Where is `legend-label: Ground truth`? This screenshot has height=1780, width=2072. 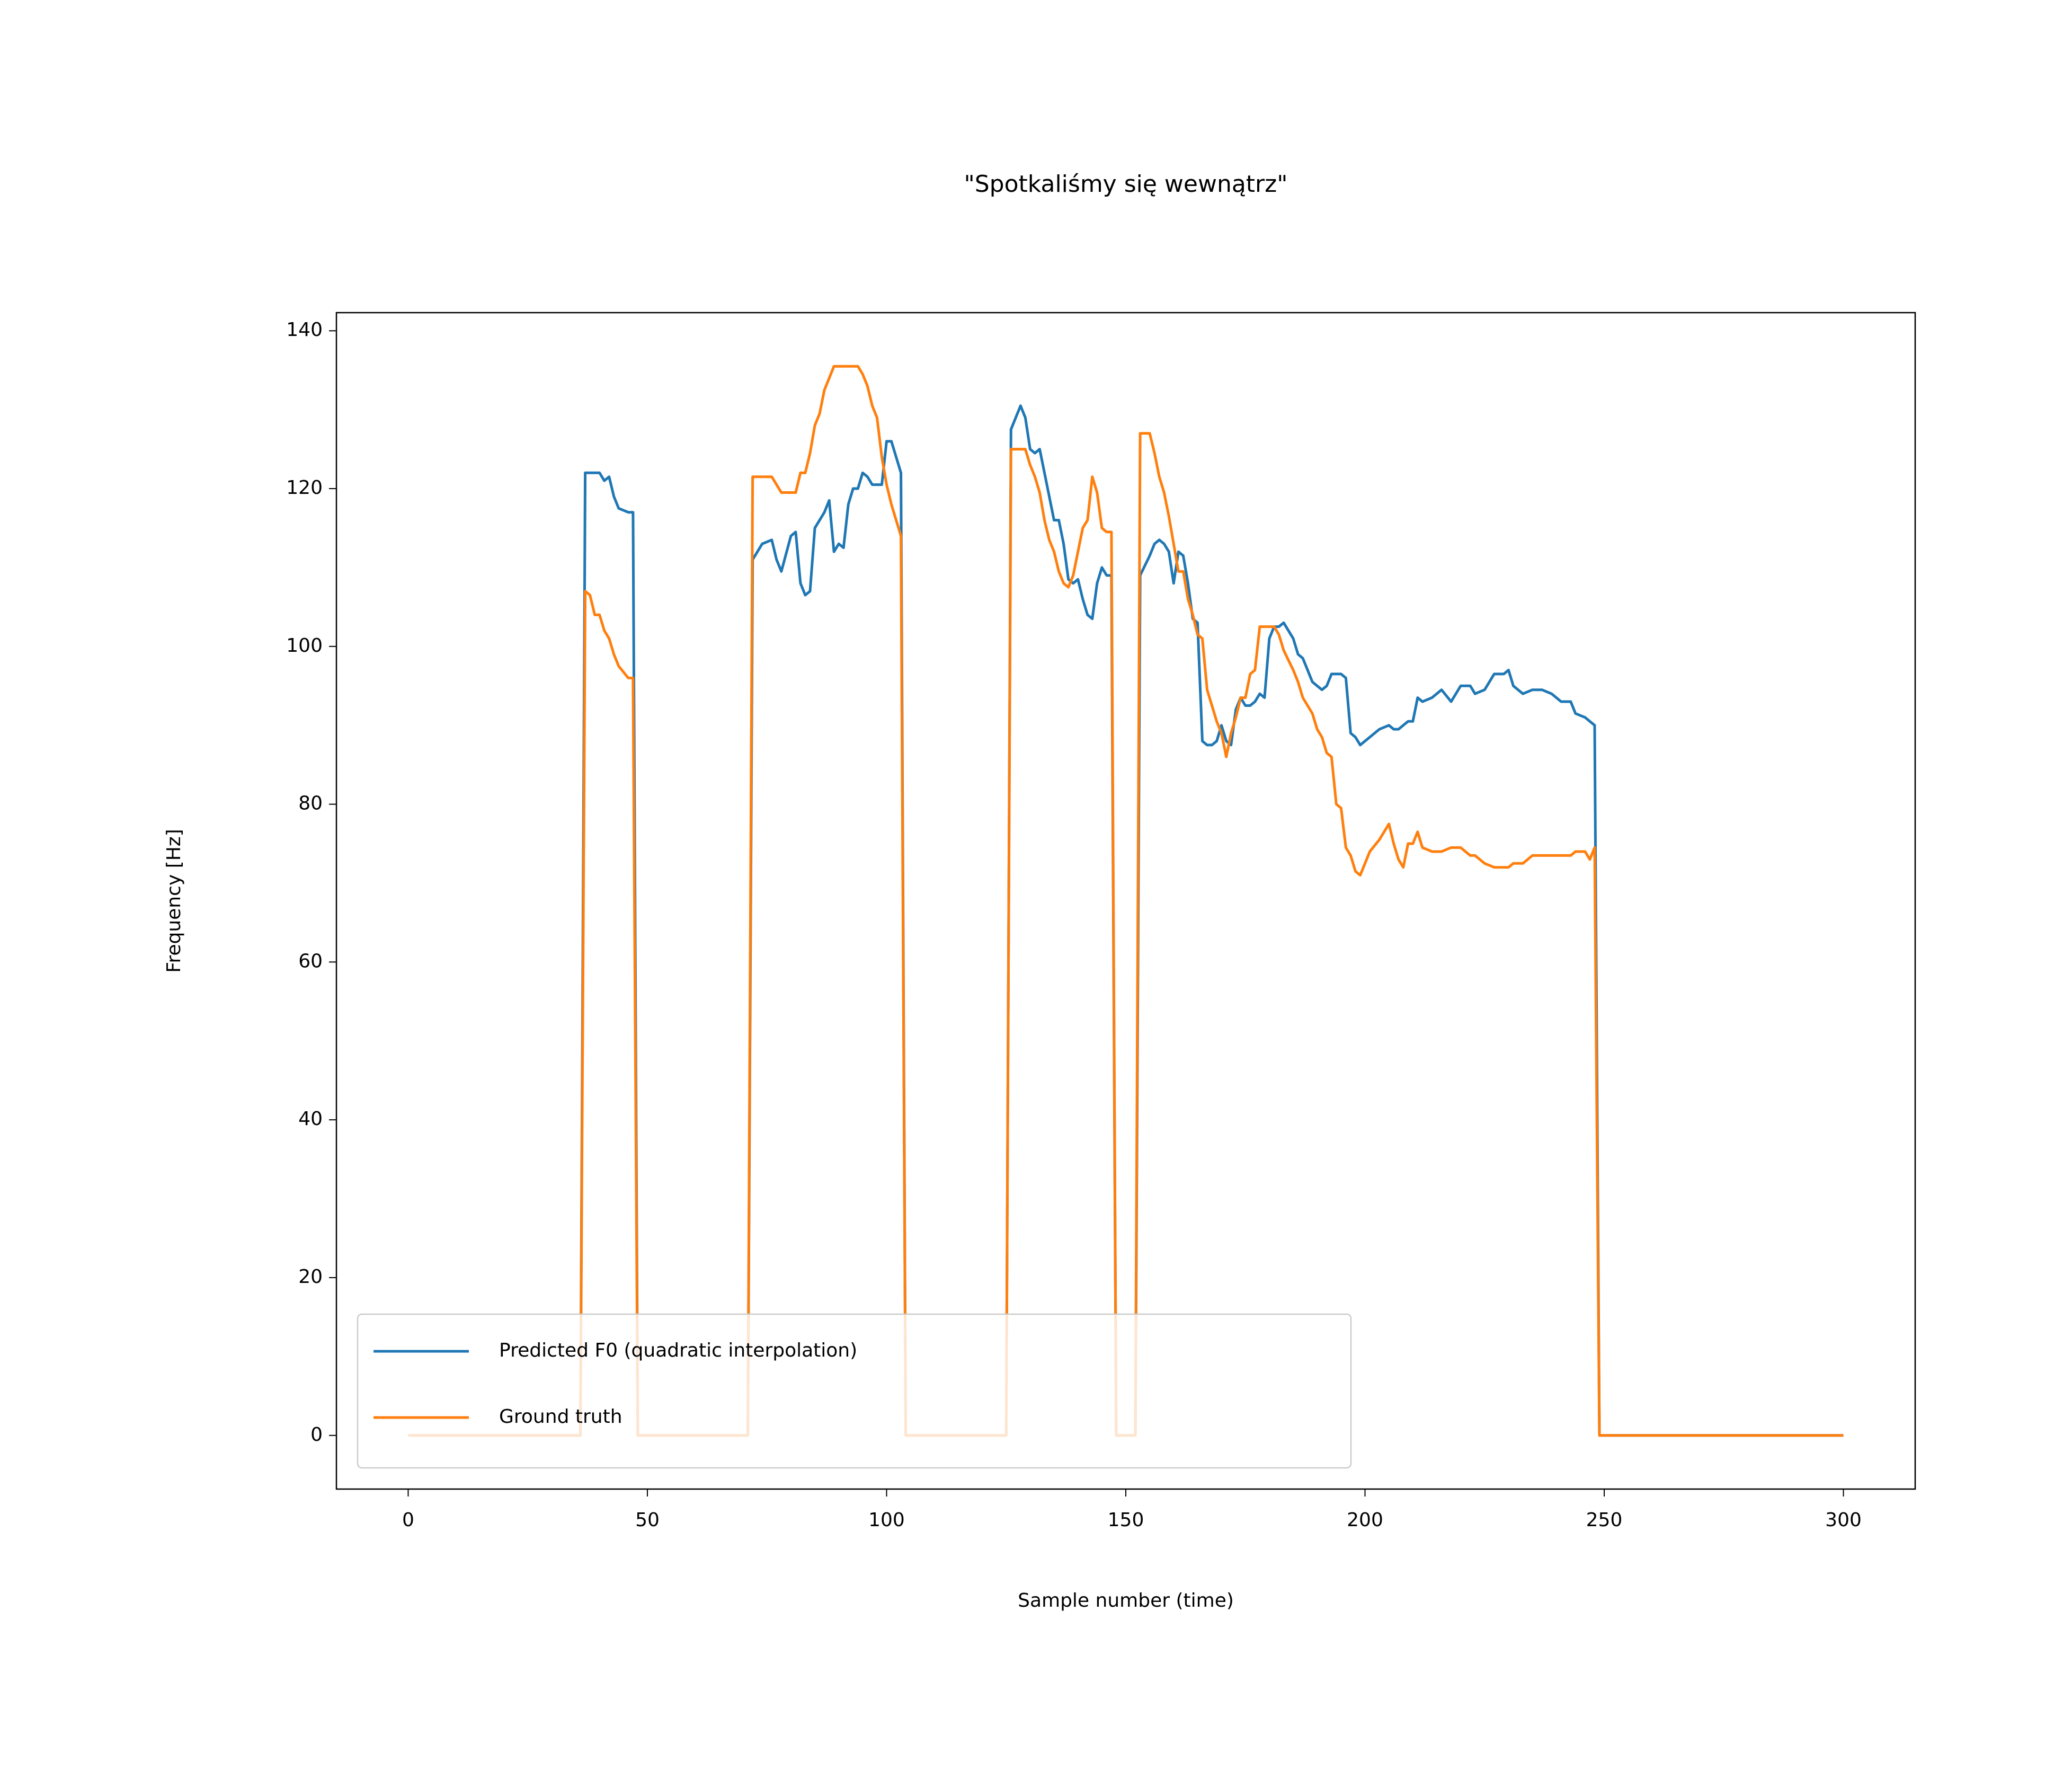
legend-label: Ground truth is located at coordinates (561, 1417).